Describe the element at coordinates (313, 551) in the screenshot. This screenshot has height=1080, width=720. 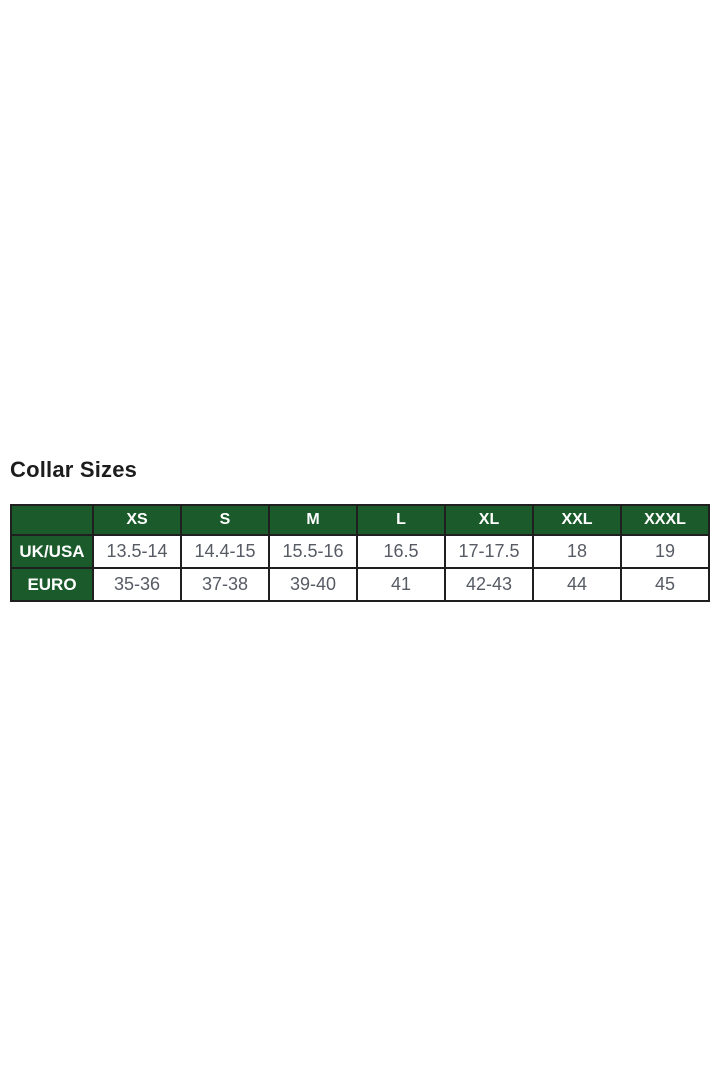
I see `size-cell-uk-m: 15.5-16` at that location.